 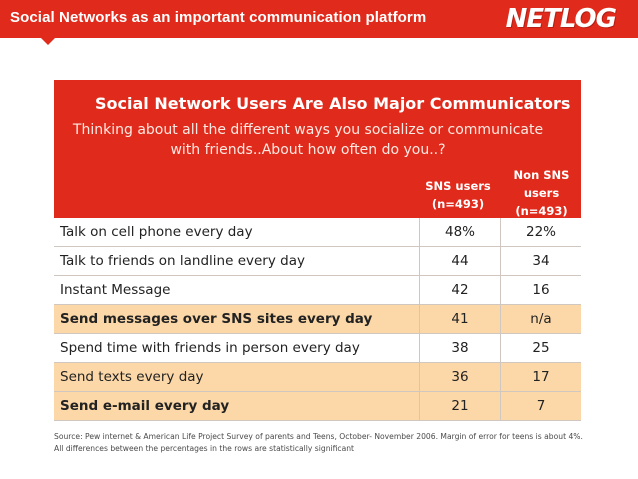 What do you see at coordinates (460, 406) in the screenshot?
I see `sns-users-value: 21` at bounding box center [460, 406].